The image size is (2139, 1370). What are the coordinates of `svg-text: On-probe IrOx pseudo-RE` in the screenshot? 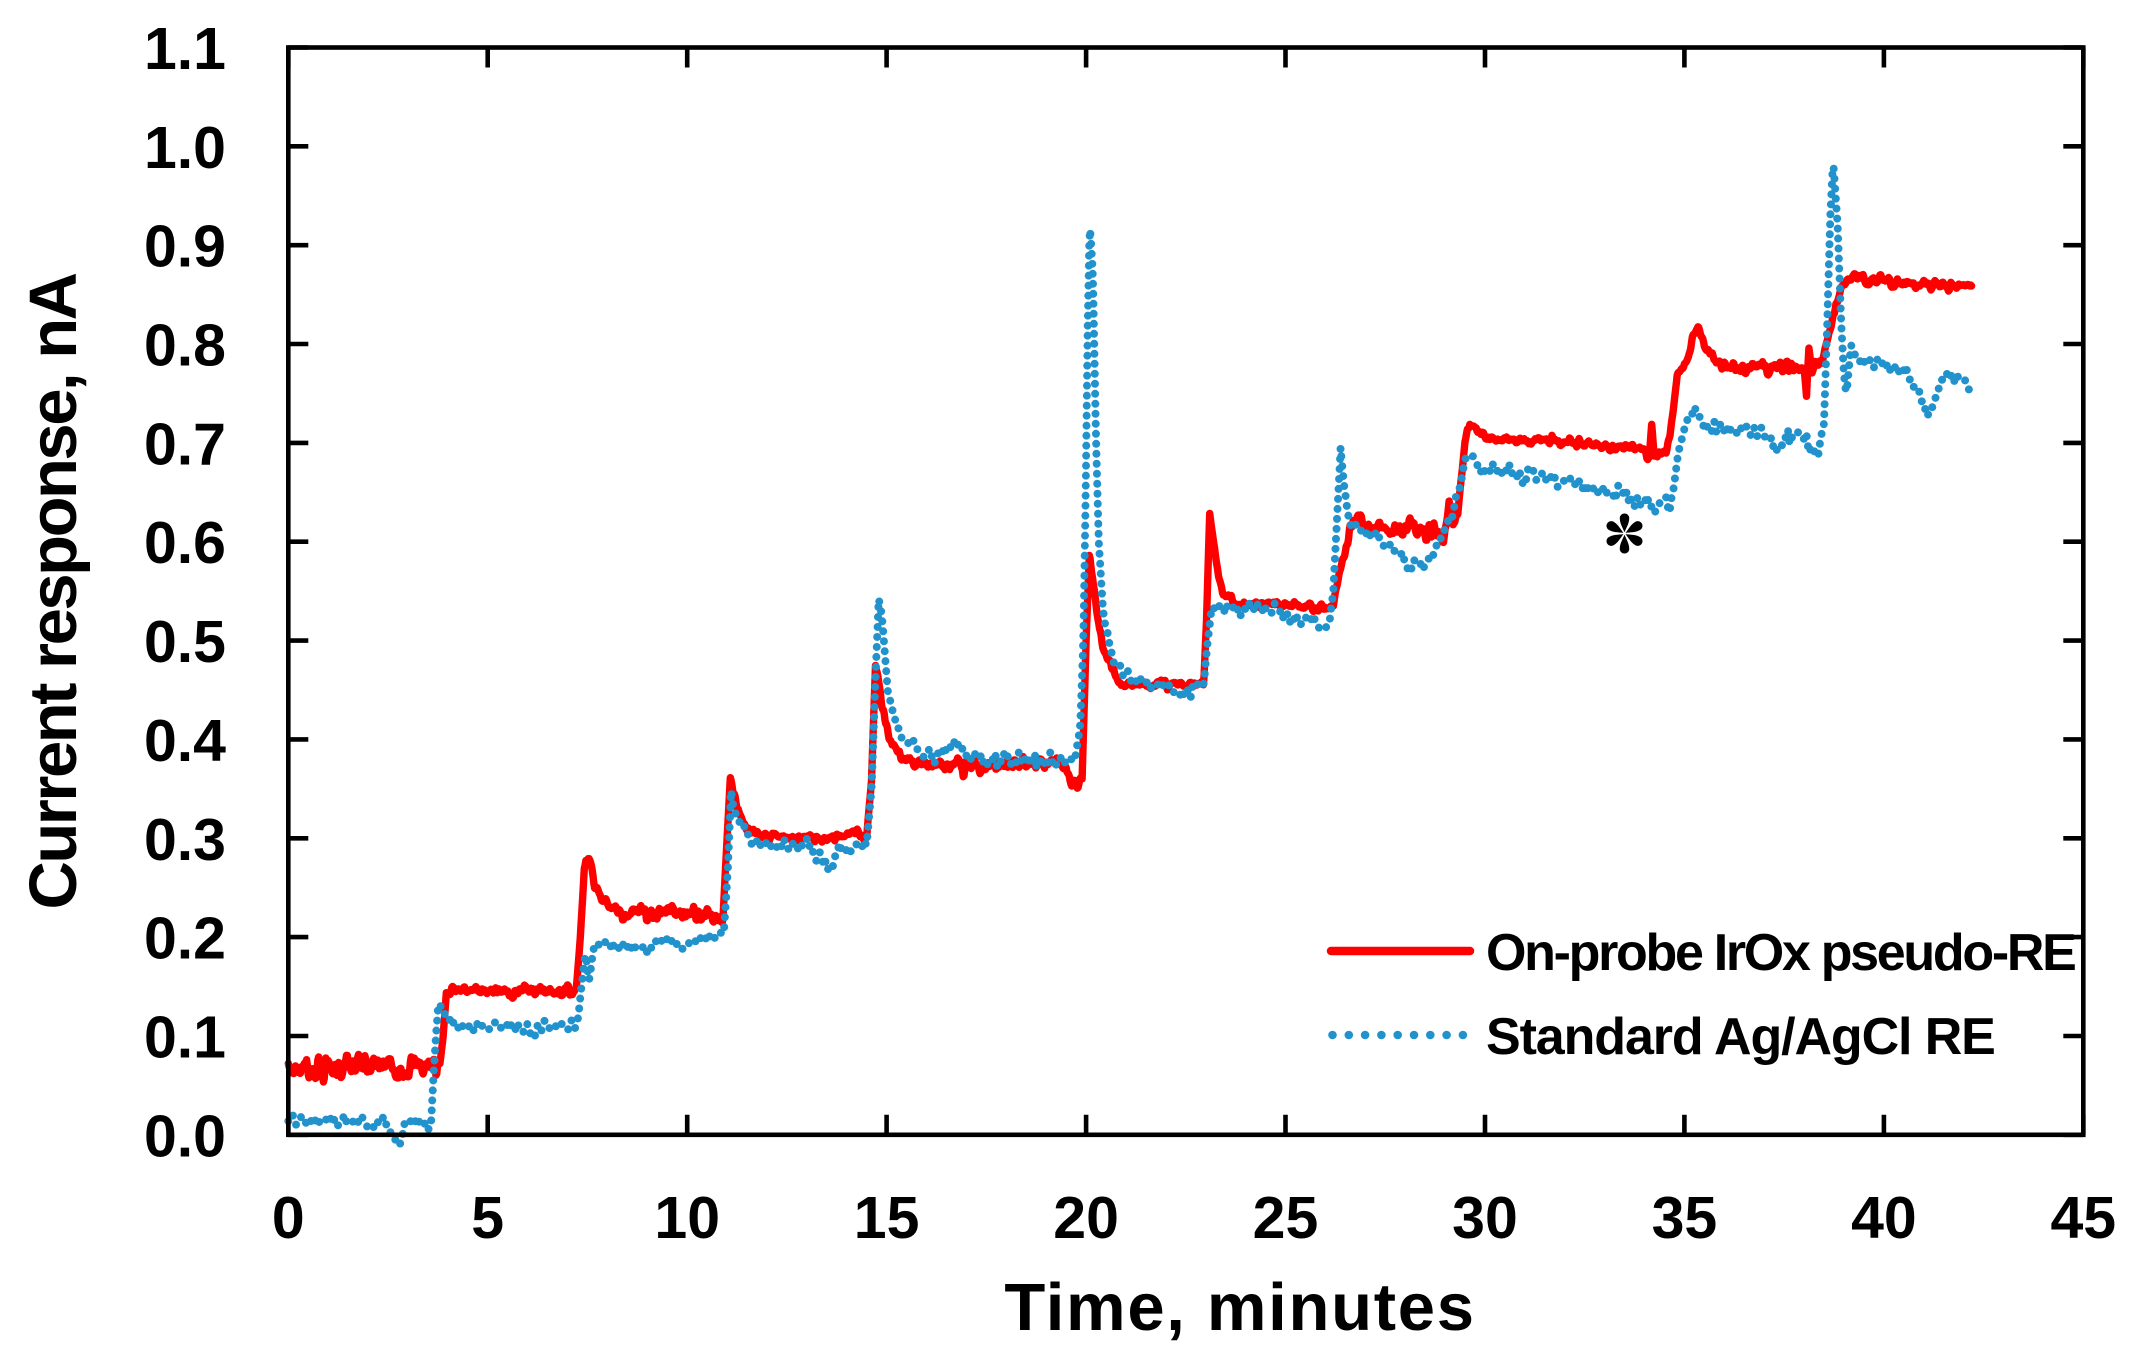 It's located at (1780, 953).